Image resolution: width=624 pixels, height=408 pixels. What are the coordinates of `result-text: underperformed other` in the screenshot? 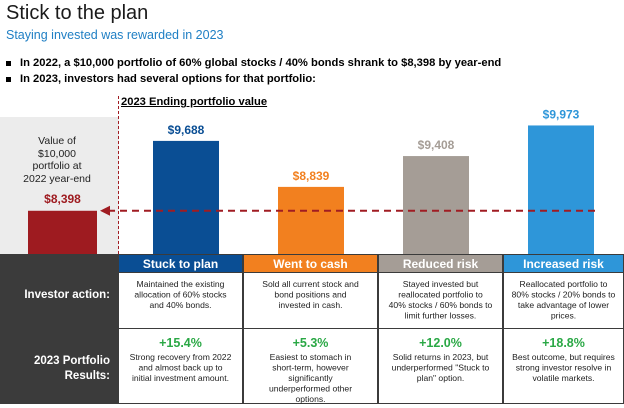 It's located at (310, 389).